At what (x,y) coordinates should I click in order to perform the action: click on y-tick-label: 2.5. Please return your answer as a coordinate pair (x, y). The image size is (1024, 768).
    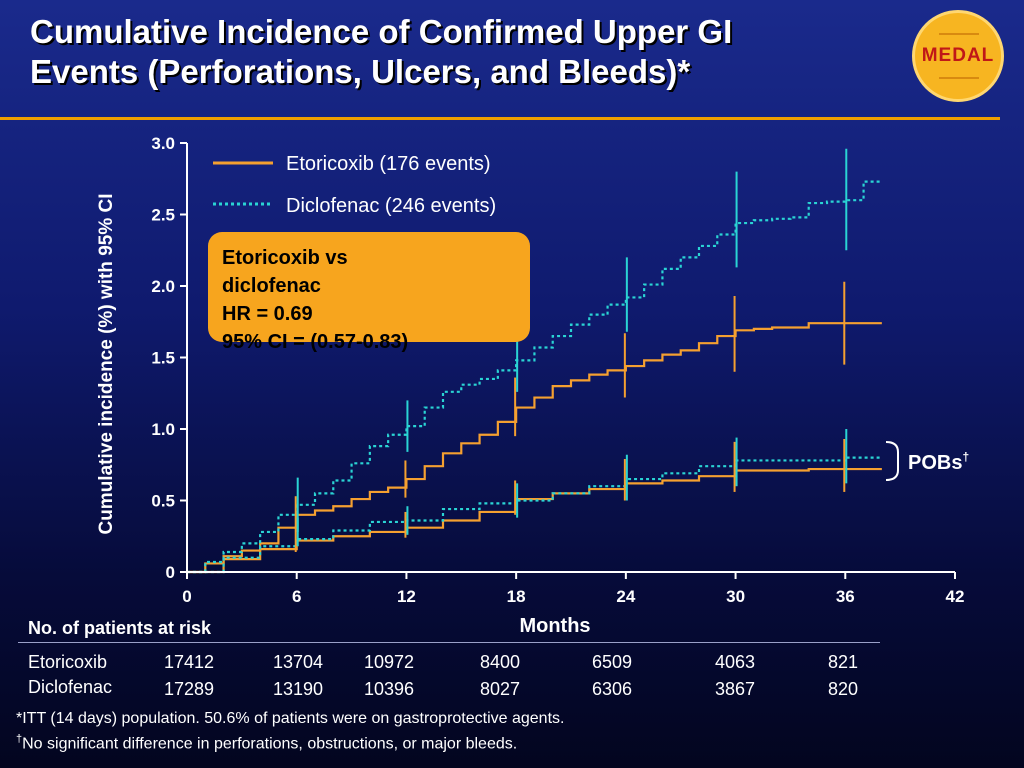
    Looking at the image, I should click on (163, 215).